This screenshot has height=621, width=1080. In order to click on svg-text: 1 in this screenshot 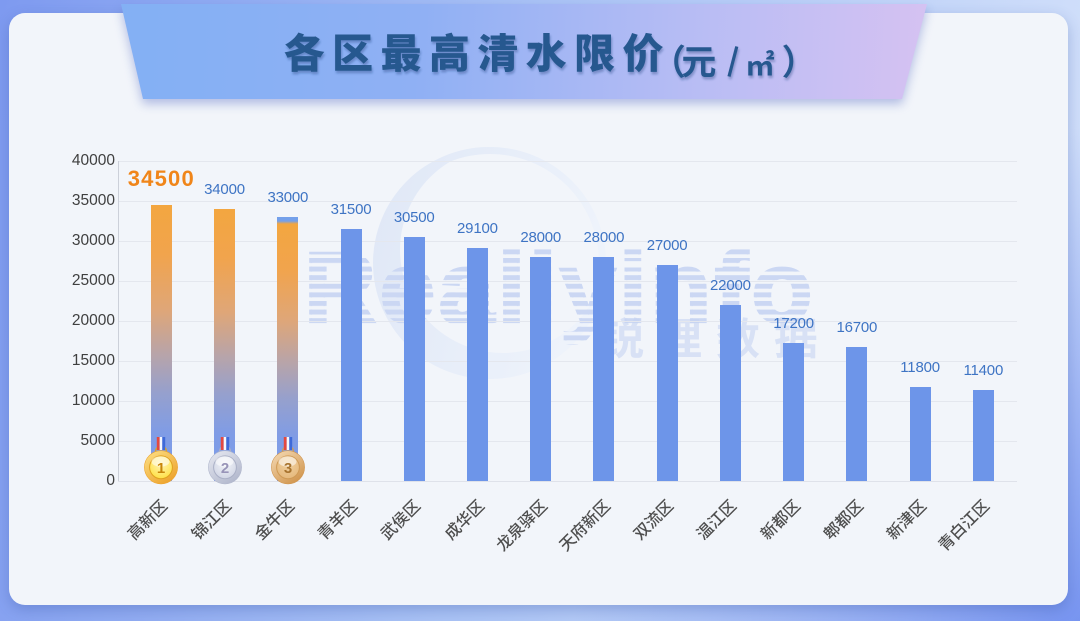, I will do `click(161, 468)`.